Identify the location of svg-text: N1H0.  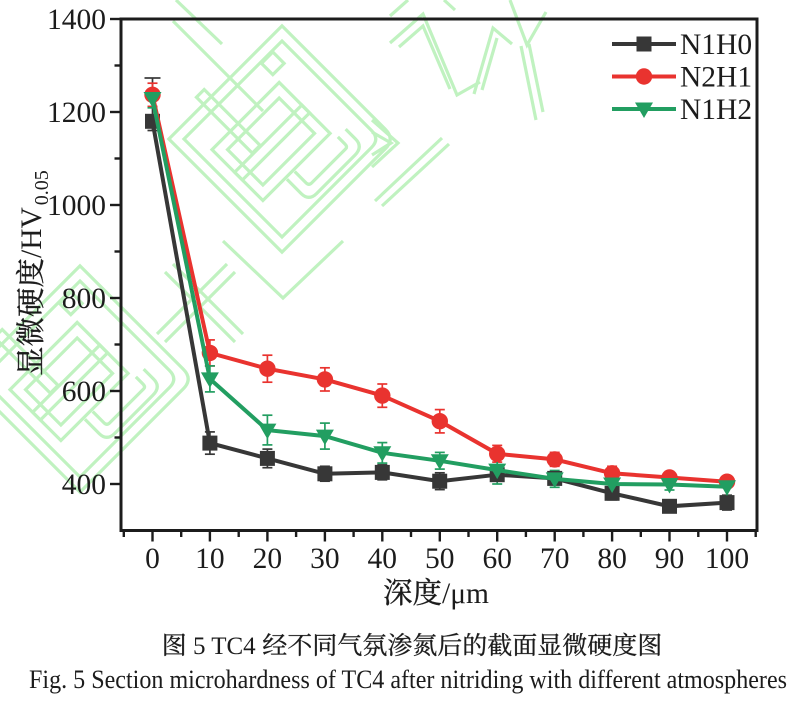
(716, 45).